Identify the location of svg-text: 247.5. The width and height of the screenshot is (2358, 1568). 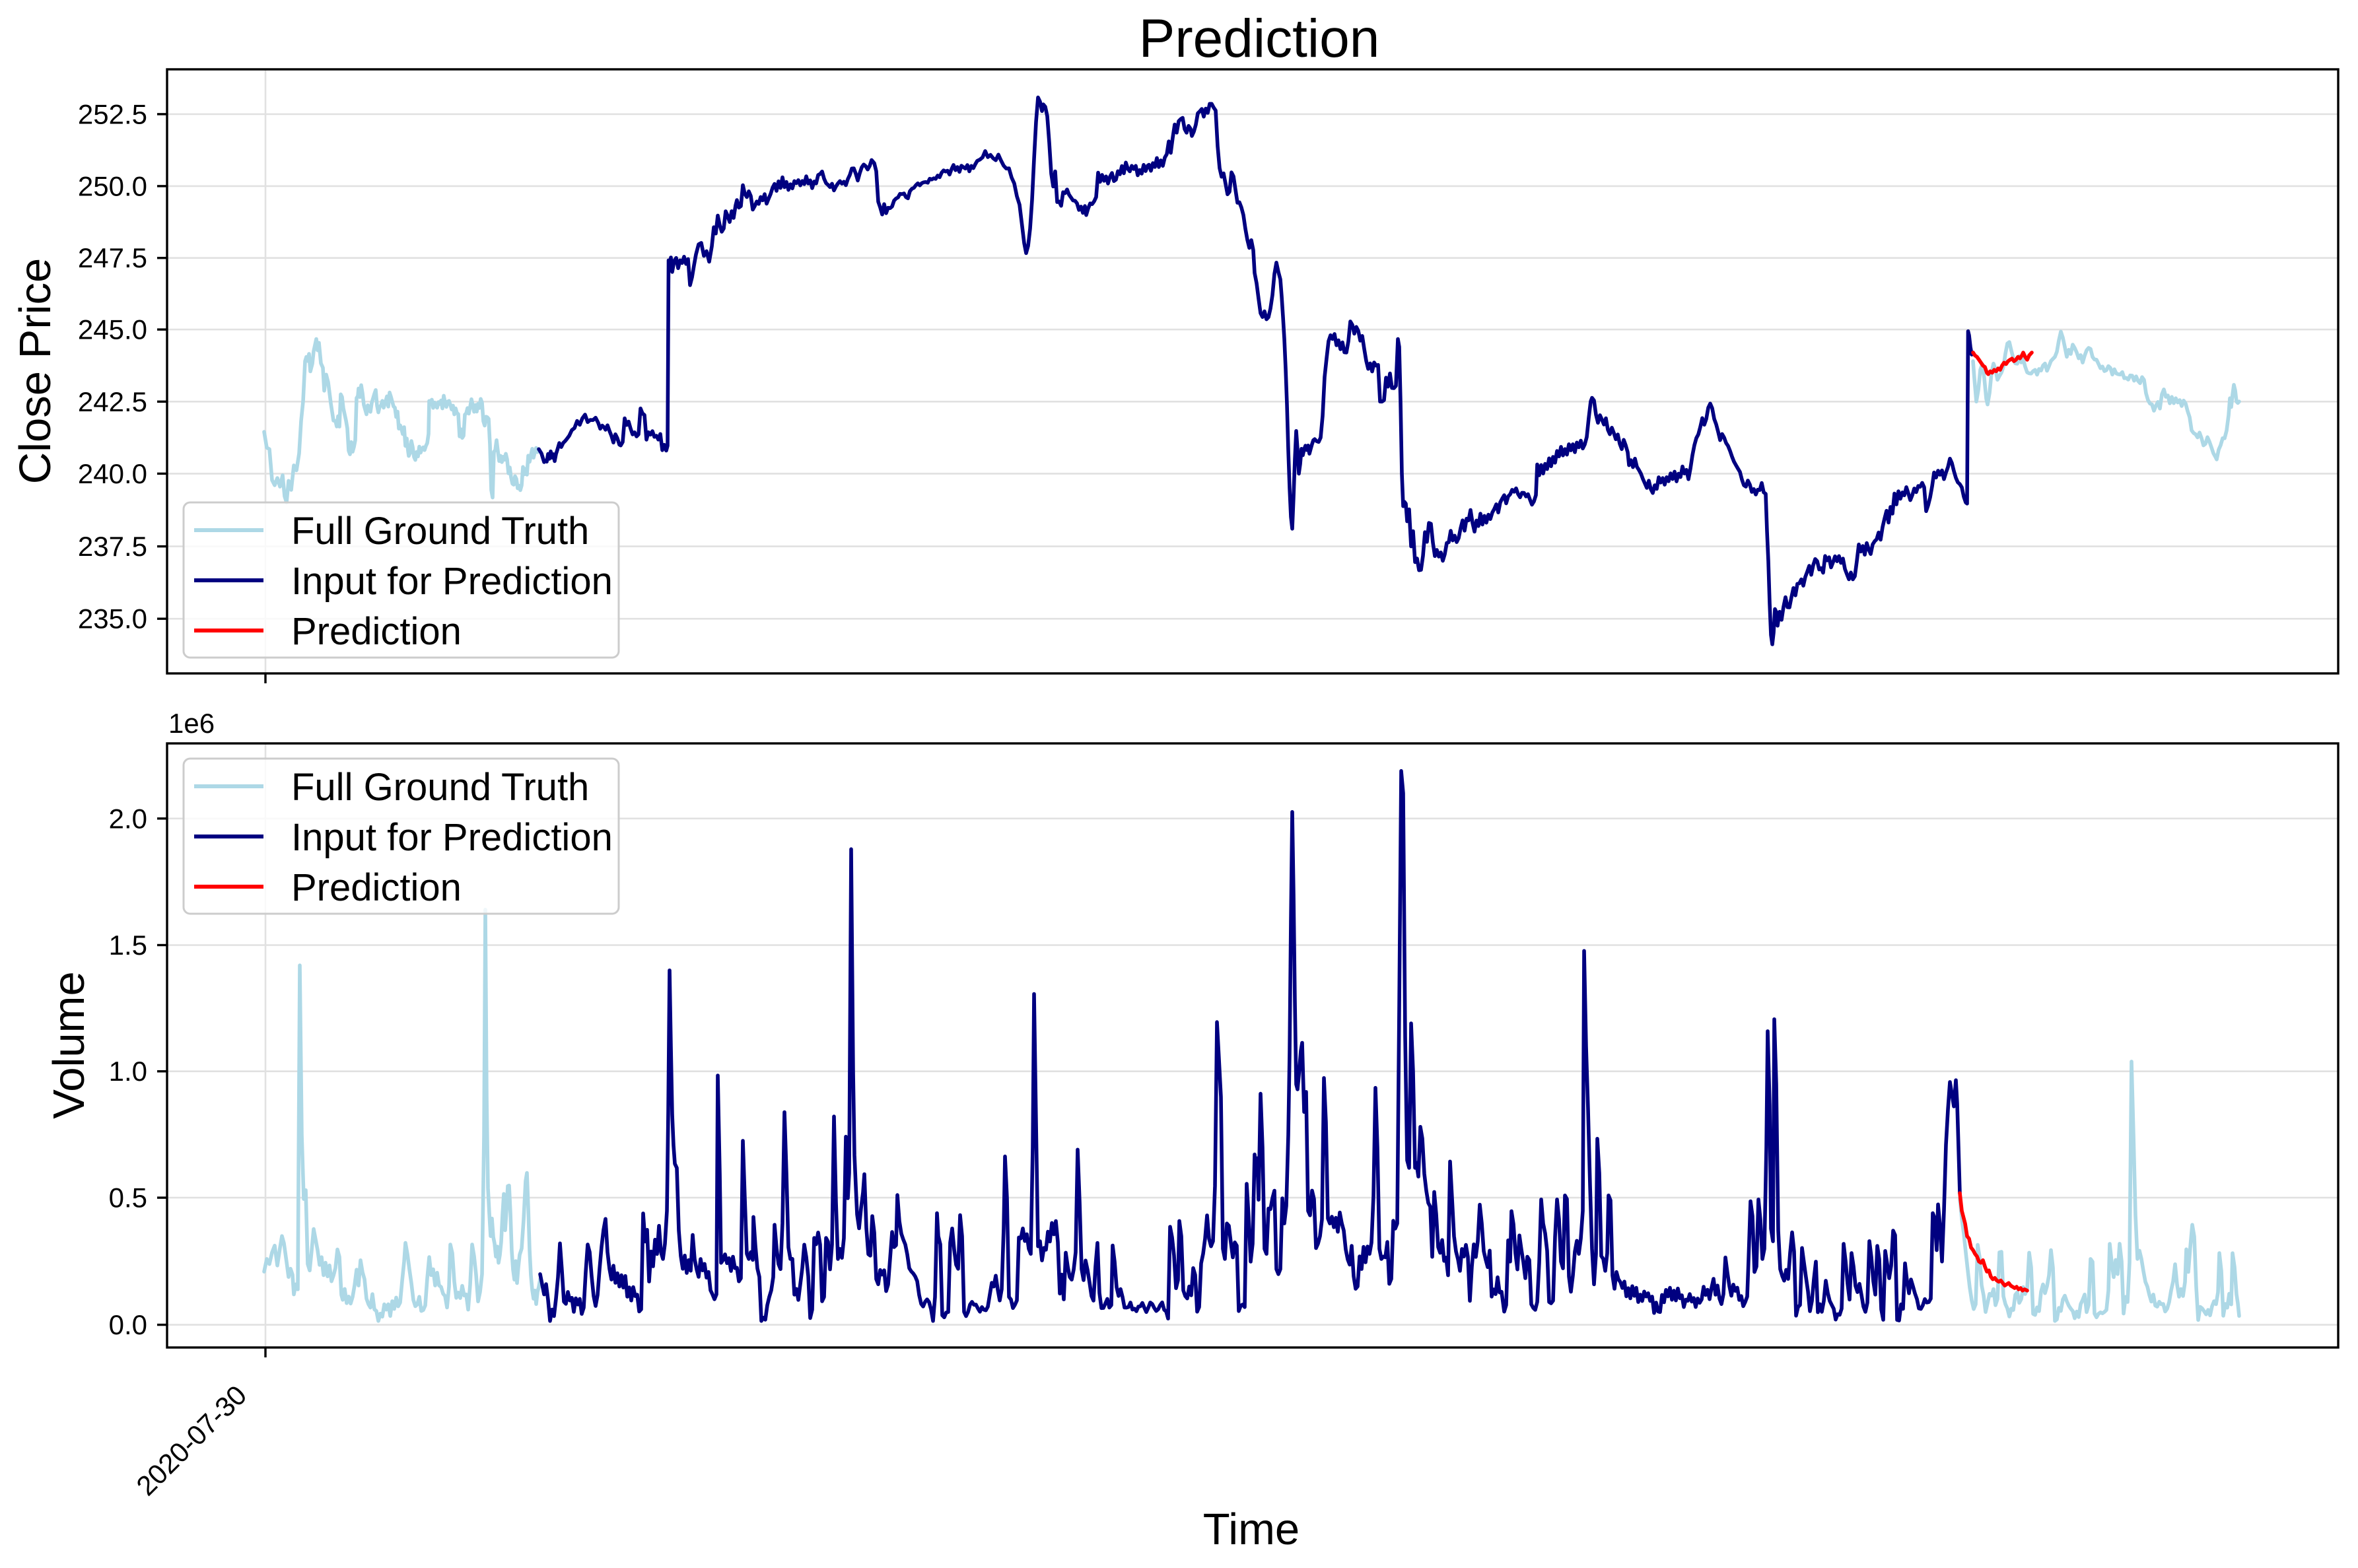
(112, 257).